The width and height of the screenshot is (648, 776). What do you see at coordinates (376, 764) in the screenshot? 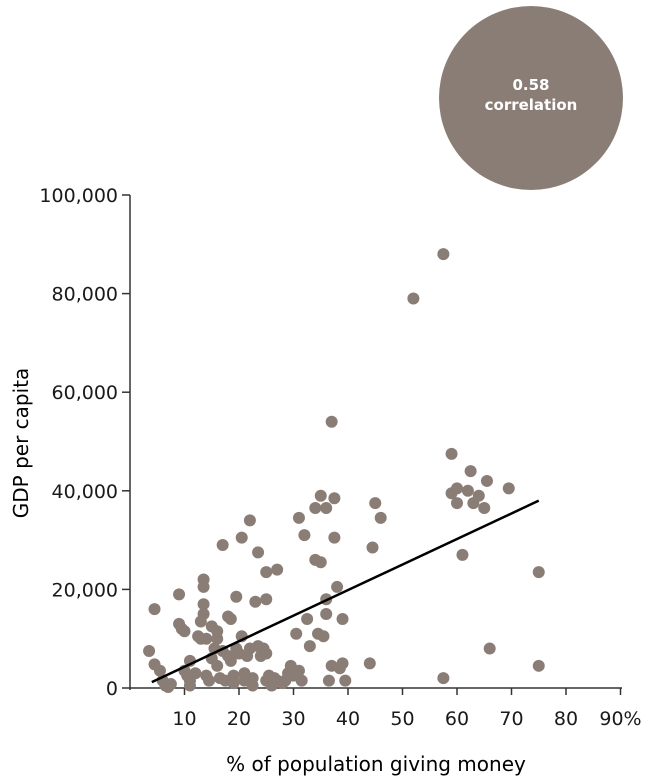
I see `x-axis-title: % of population giving money` at bounding box center [376, 764].